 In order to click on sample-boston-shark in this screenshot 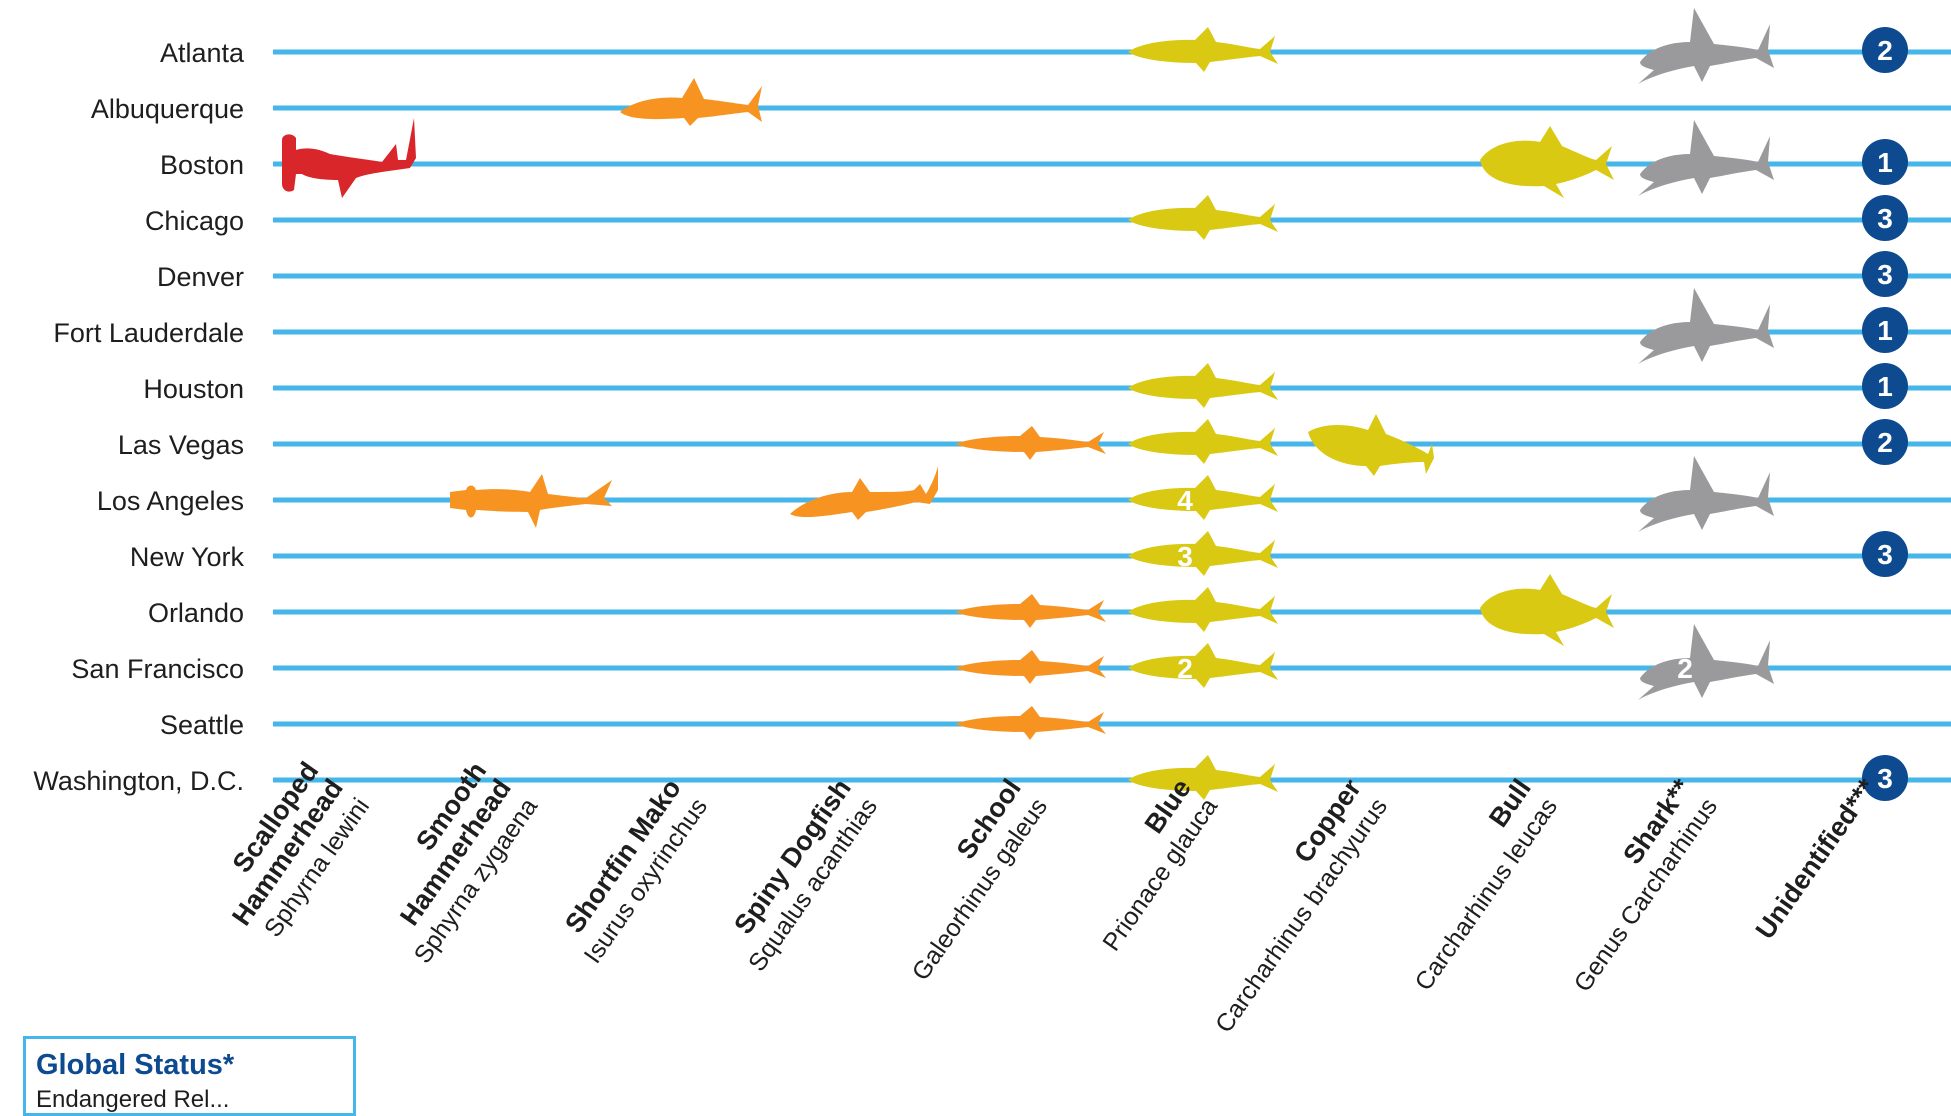, I will do `click(1706, 158)`.